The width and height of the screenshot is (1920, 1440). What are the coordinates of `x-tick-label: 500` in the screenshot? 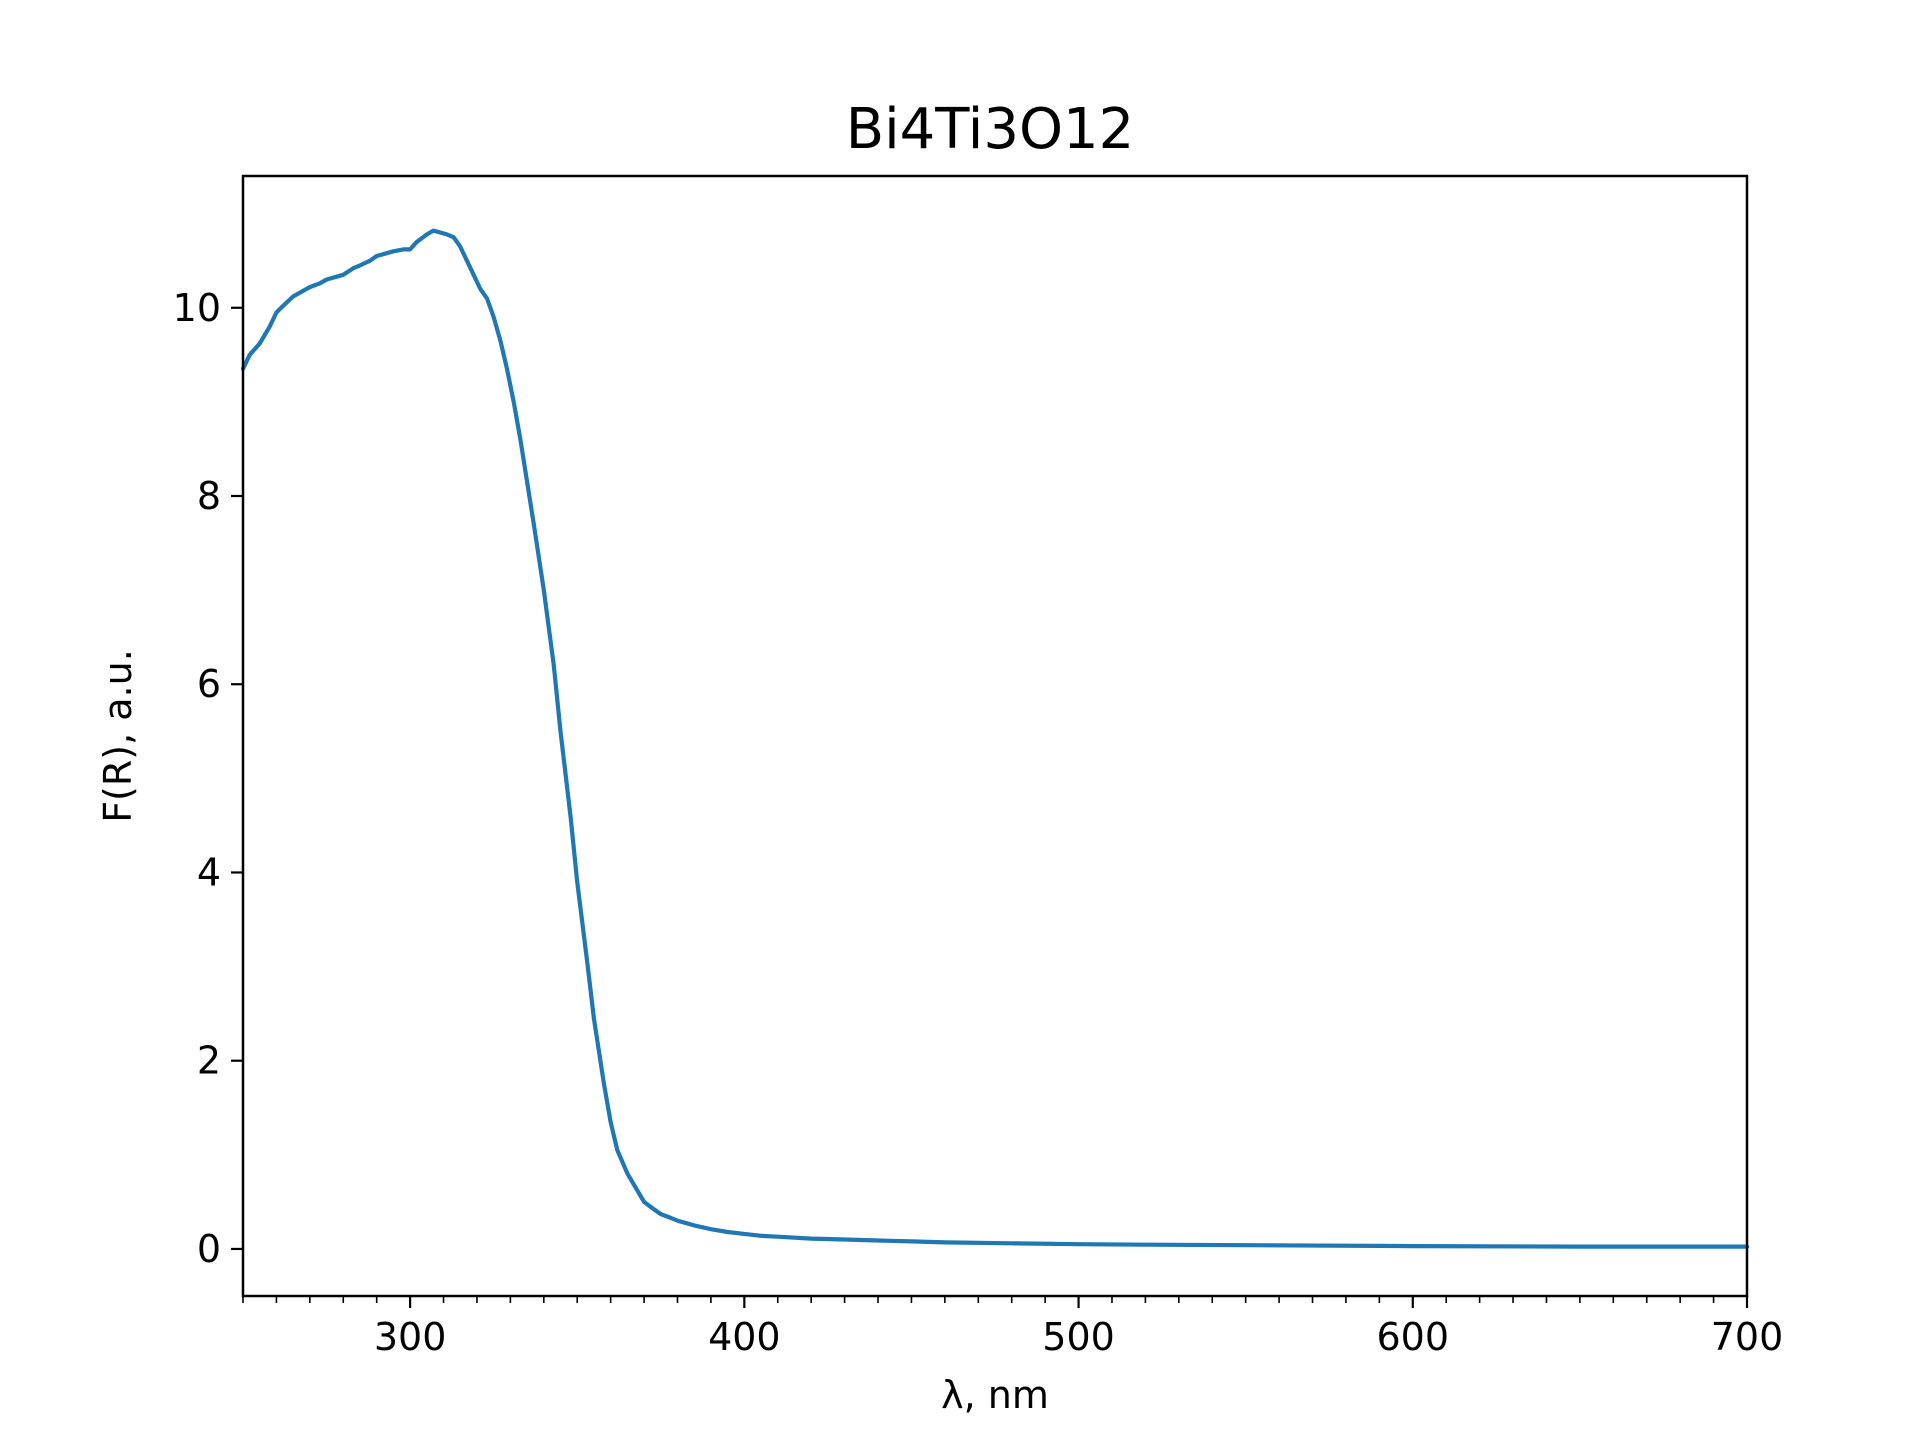 It's located at (1078, 1337).